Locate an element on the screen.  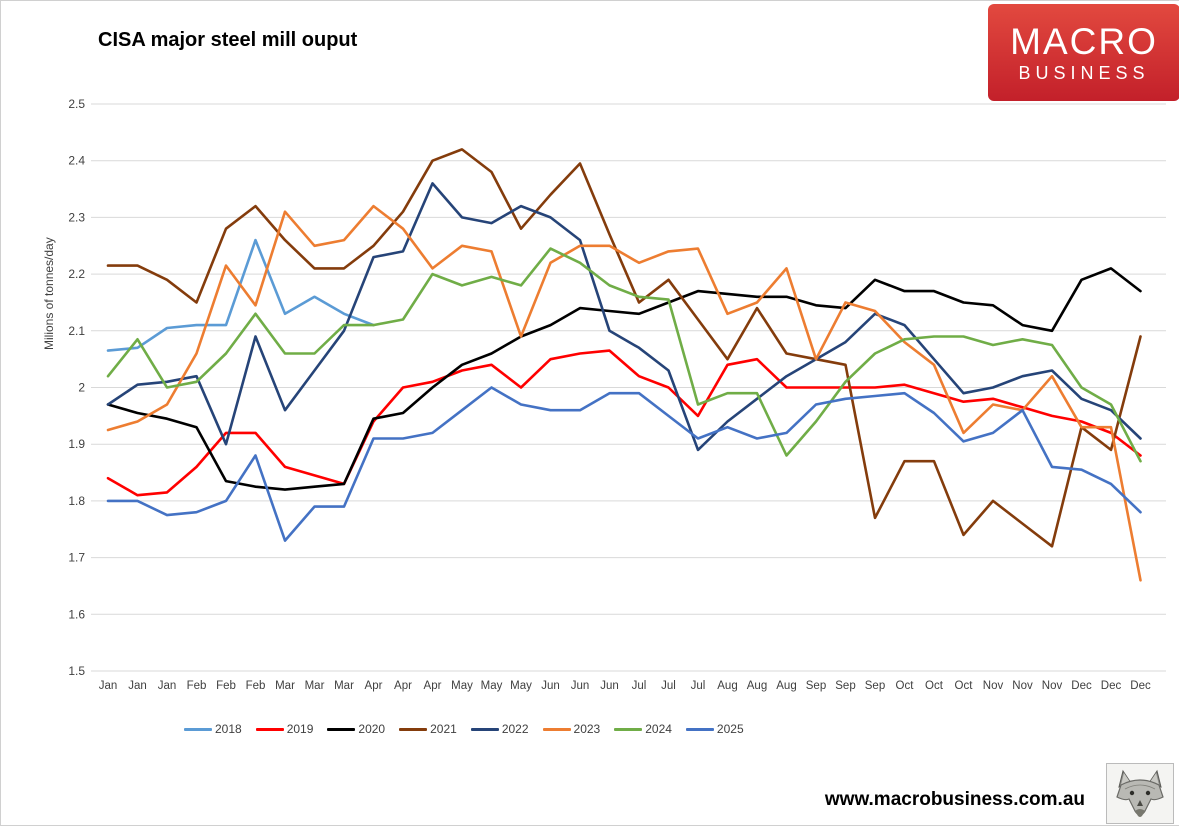
legend-swatch-2024 is located at coordinates (628, 729).